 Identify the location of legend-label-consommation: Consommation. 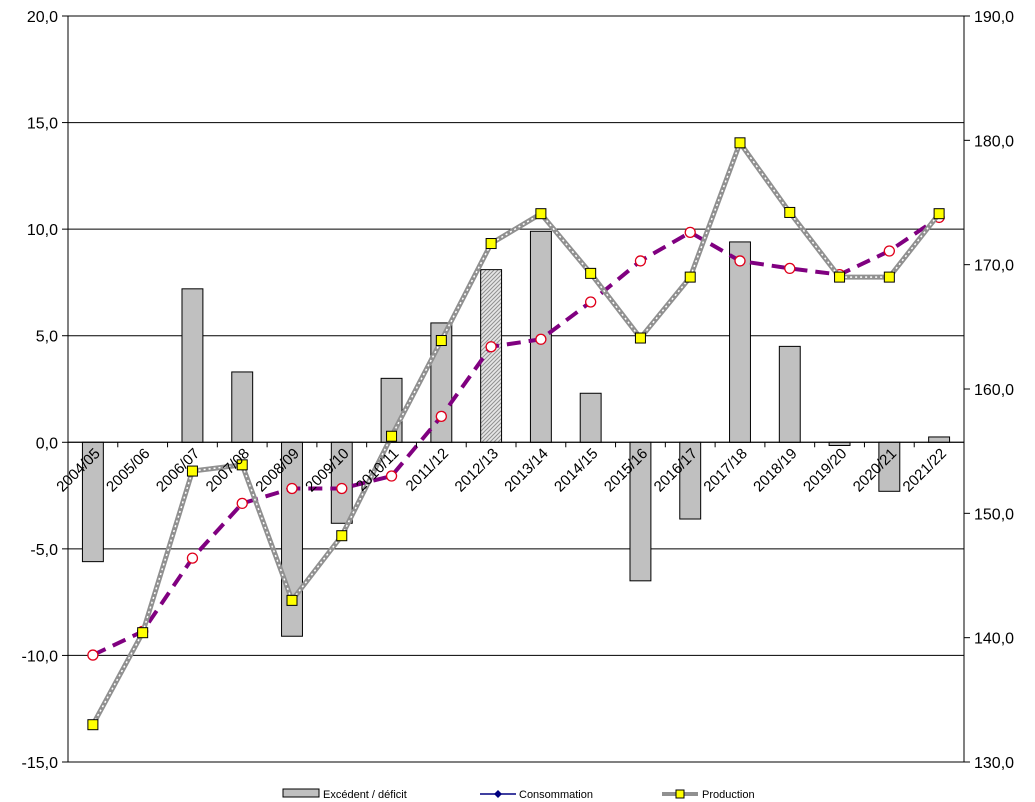
(556, 795).